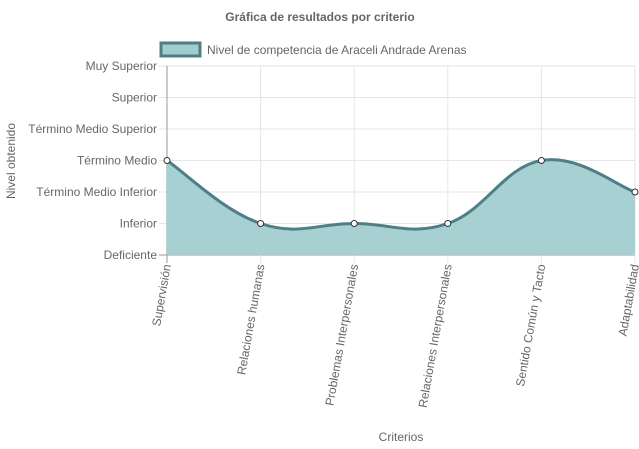  Describe the element at coordinates (92, 129) in the screenshot. I see `y-tick-label: Término Medio Superior` at that location.